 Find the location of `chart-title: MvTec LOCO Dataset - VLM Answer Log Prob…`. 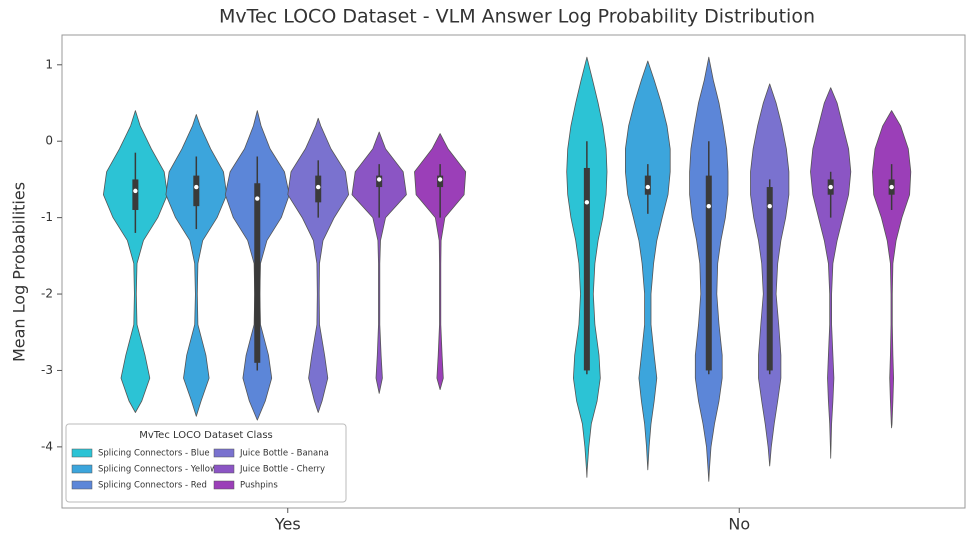

chart-title: MvTec LOCO Dataset - VLM Answer Log Prob… is located at coordinates (517, 17).